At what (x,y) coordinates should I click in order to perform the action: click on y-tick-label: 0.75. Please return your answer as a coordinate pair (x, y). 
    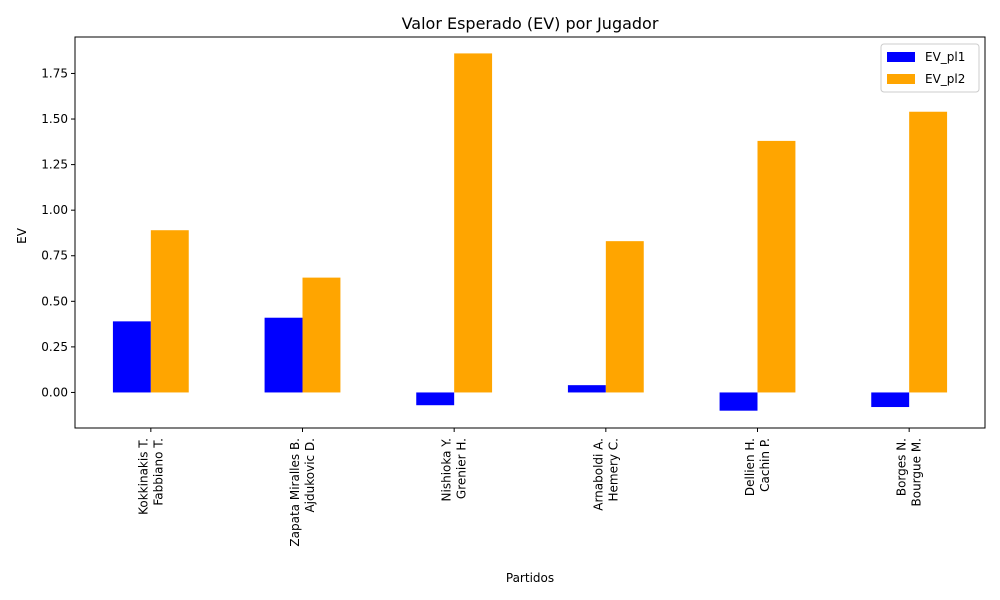
    Looking at the image, I should click on (54, 256).